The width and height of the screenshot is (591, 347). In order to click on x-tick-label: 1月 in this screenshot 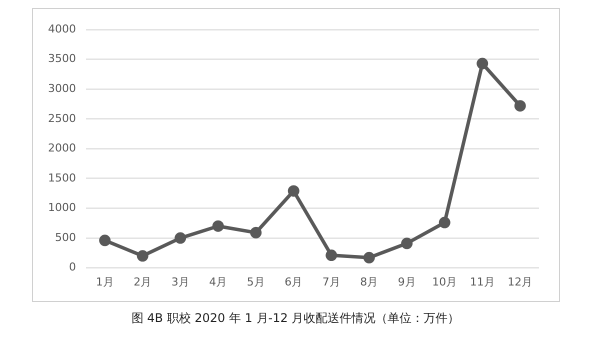, I will do `click(105, 281)`.